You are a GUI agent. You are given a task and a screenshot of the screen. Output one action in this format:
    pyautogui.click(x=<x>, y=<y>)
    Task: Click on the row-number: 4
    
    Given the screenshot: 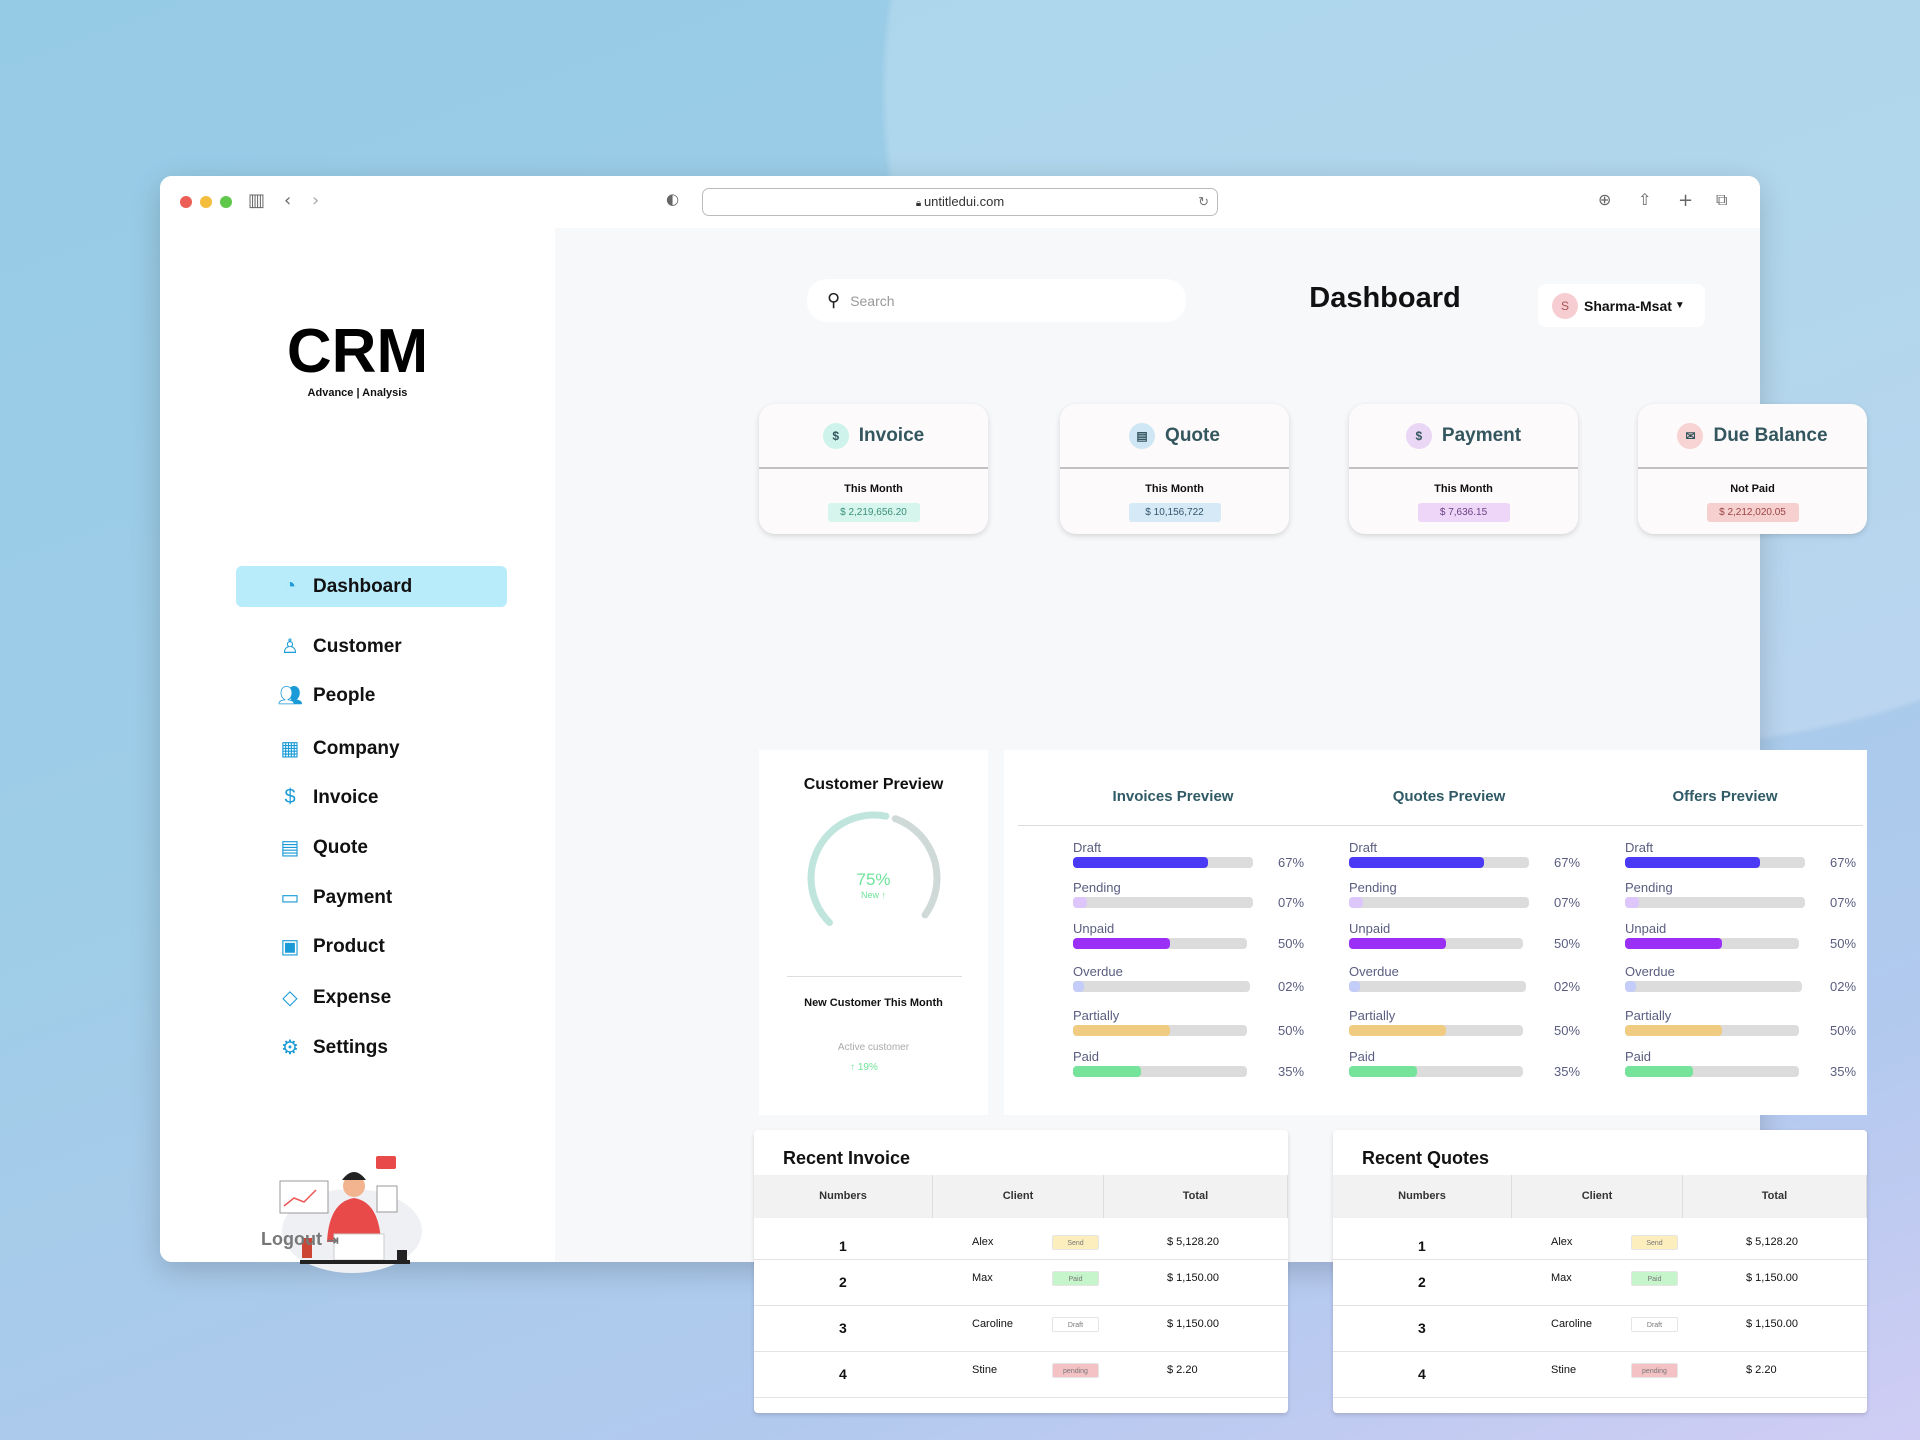 What is the action you would take?
    pyautogui.click(x=843, y=1374)
    